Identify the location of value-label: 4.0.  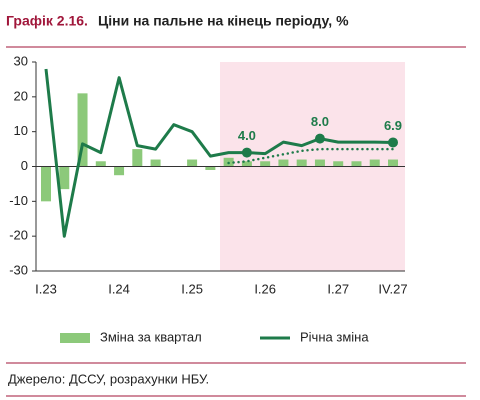
(247, 135).